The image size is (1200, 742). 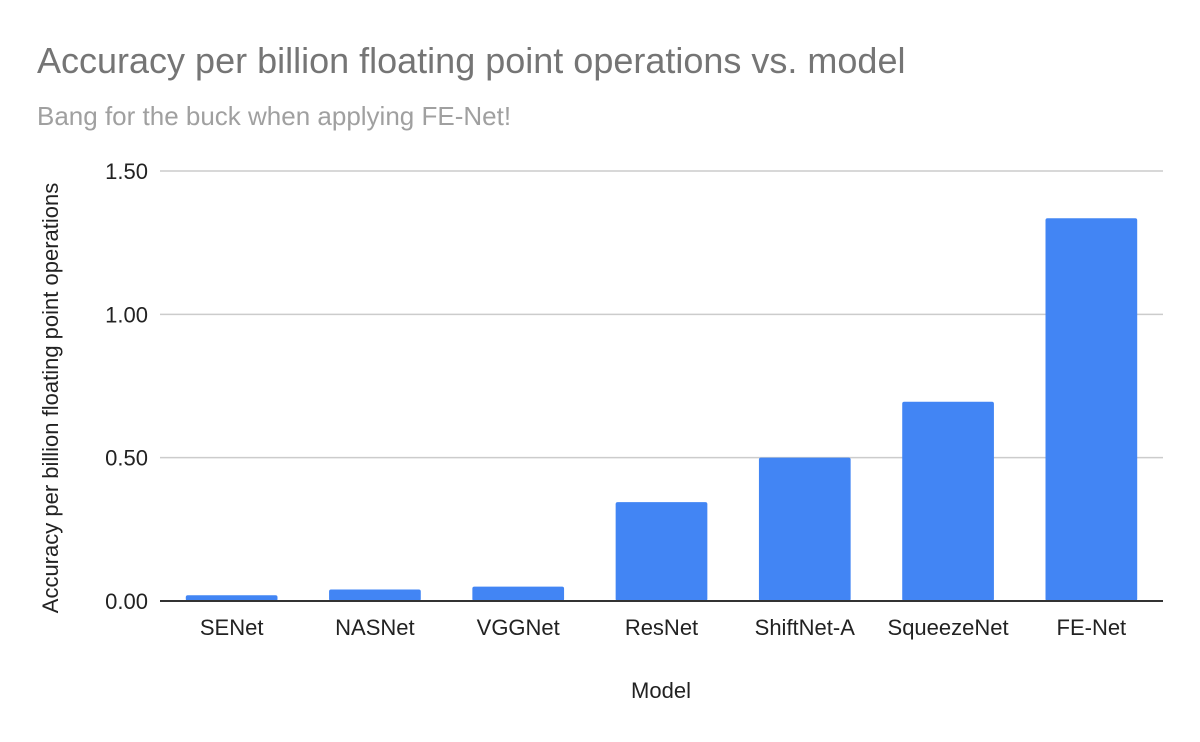 I want to click on x-tick-label: NASNet, so click(x=374, y=627).